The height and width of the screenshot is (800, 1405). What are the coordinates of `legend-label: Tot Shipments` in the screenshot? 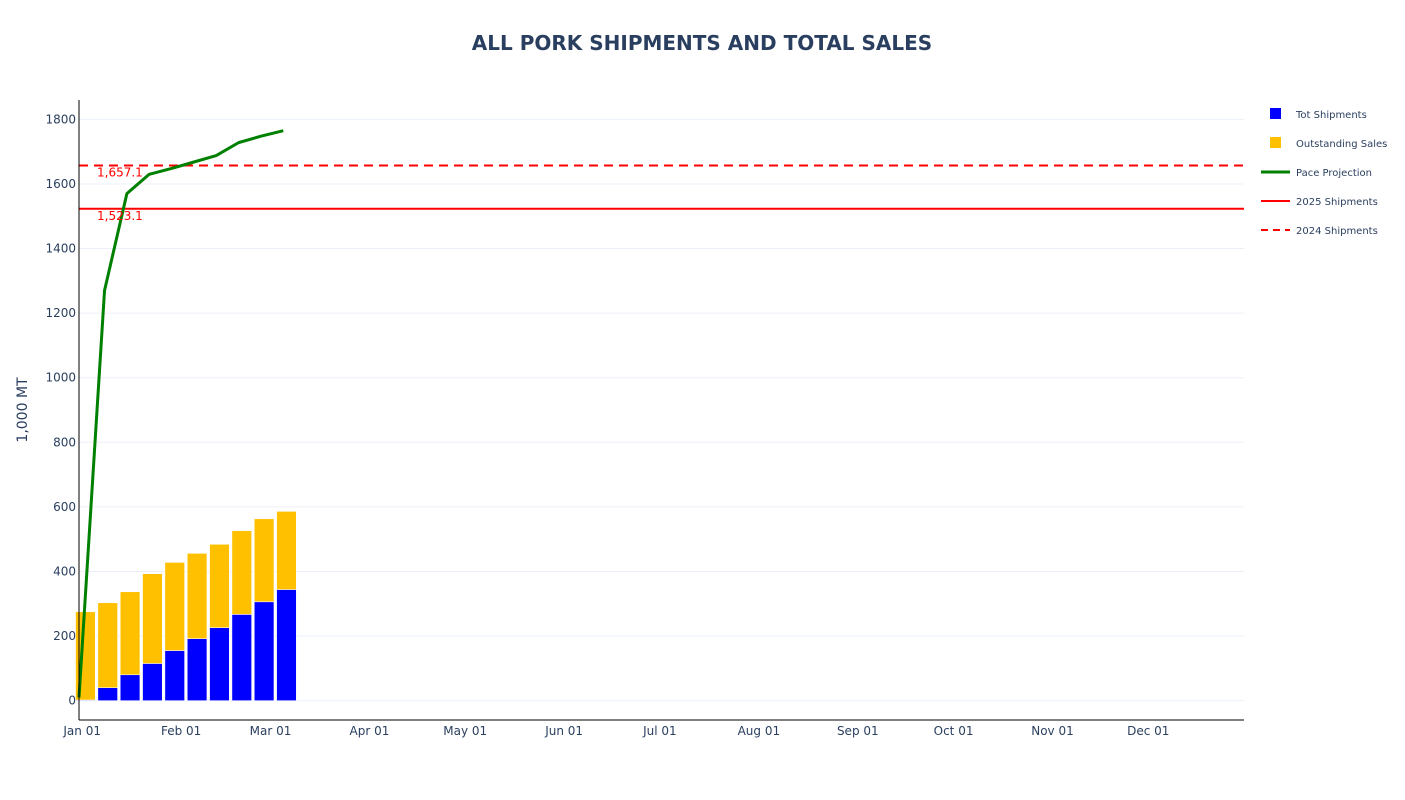 It's located at (1331, 115).